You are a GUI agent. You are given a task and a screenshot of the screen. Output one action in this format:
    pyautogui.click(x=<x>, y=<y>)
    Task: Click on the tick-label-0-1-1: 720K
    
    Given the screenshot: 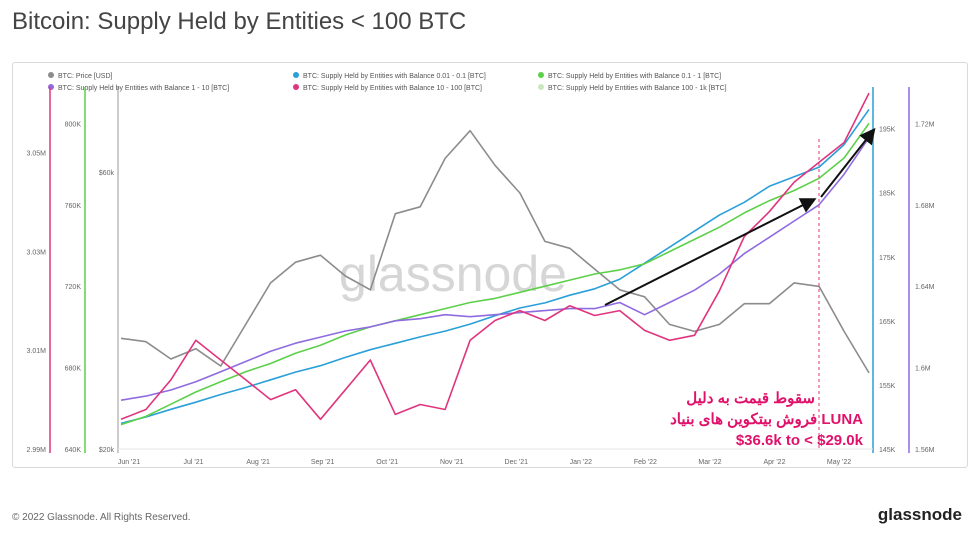 What is the action you would take?
    pyautogui.click(x=73, y=287)
    